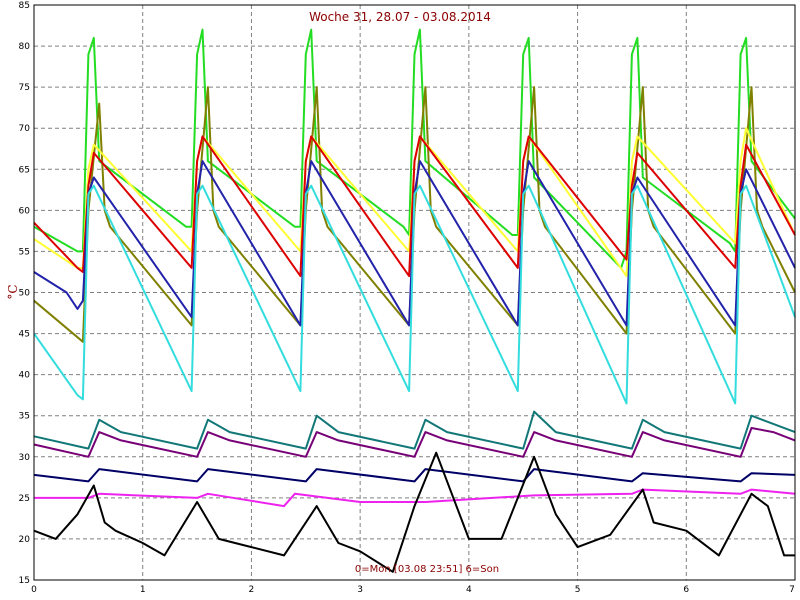 This screenshot has width=800, height=600. Describe the element at coordinates (792, 590) in the screenshot. I see `x-tick-label: 7` at that location.